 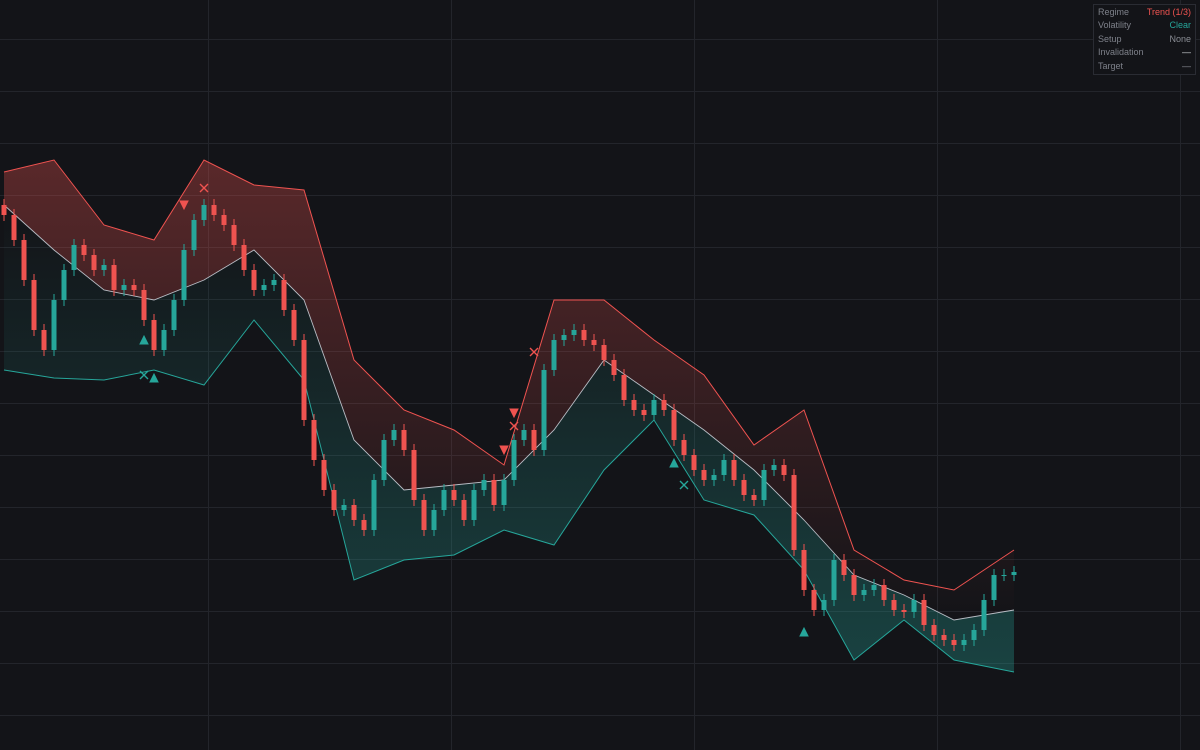 I want to click on panel-value: None, so click(x=1180, y=38).